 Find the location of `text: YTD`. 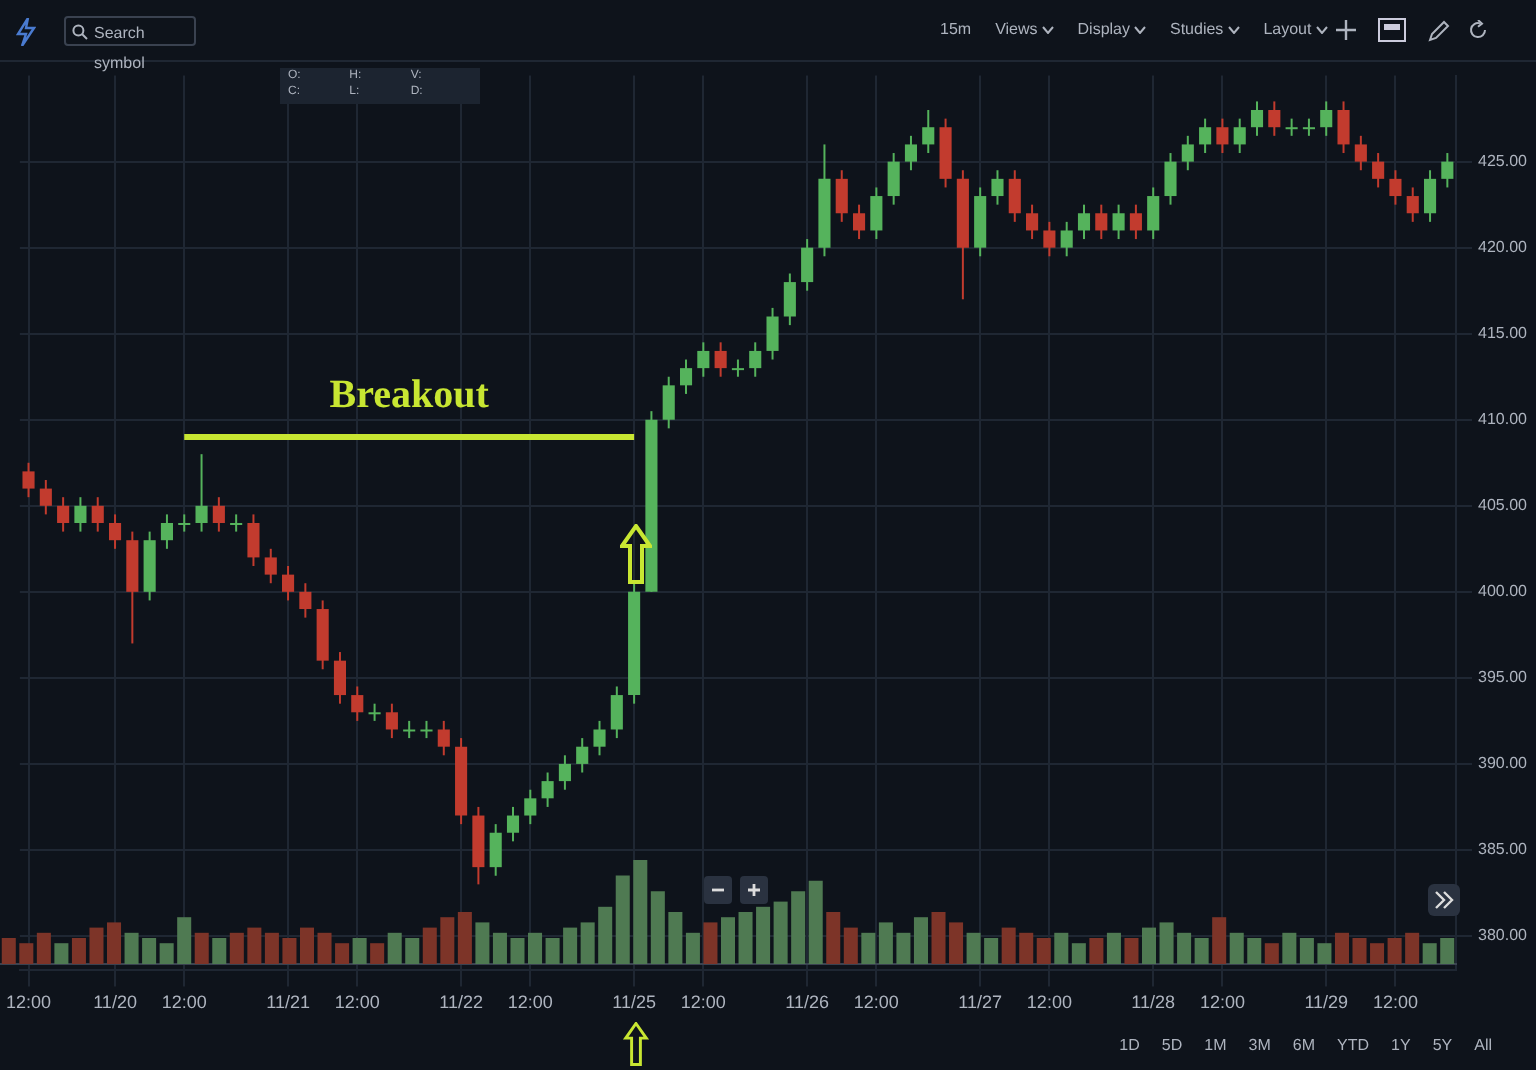

text: YTD is located at coordinates (1353, 1045).